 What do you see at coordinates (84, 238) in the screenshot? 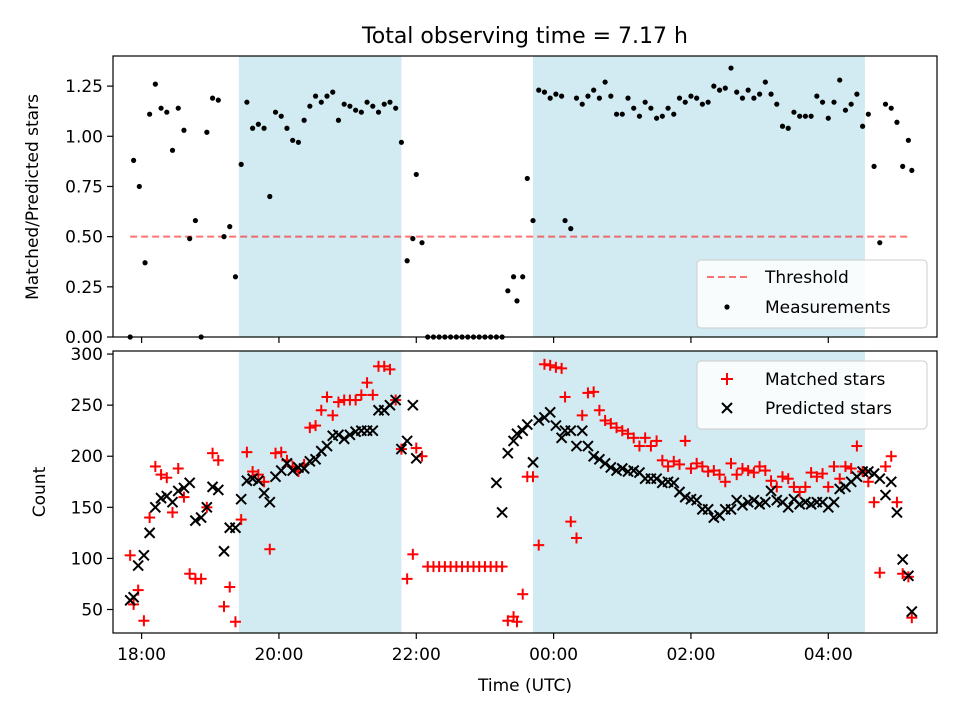
I see `y-tick-label: 0.50` at bounding box center [84, 238].